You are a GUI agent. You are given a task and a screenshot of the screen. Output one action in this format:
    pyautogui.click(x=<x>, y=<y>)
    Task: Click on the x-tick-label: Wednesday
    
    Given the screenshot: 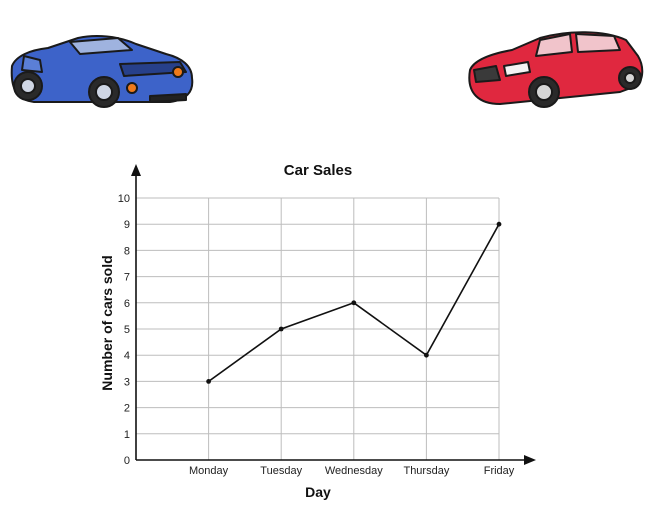 What is the action you would take?
    pyautogui.click(x=354, y=471)
    